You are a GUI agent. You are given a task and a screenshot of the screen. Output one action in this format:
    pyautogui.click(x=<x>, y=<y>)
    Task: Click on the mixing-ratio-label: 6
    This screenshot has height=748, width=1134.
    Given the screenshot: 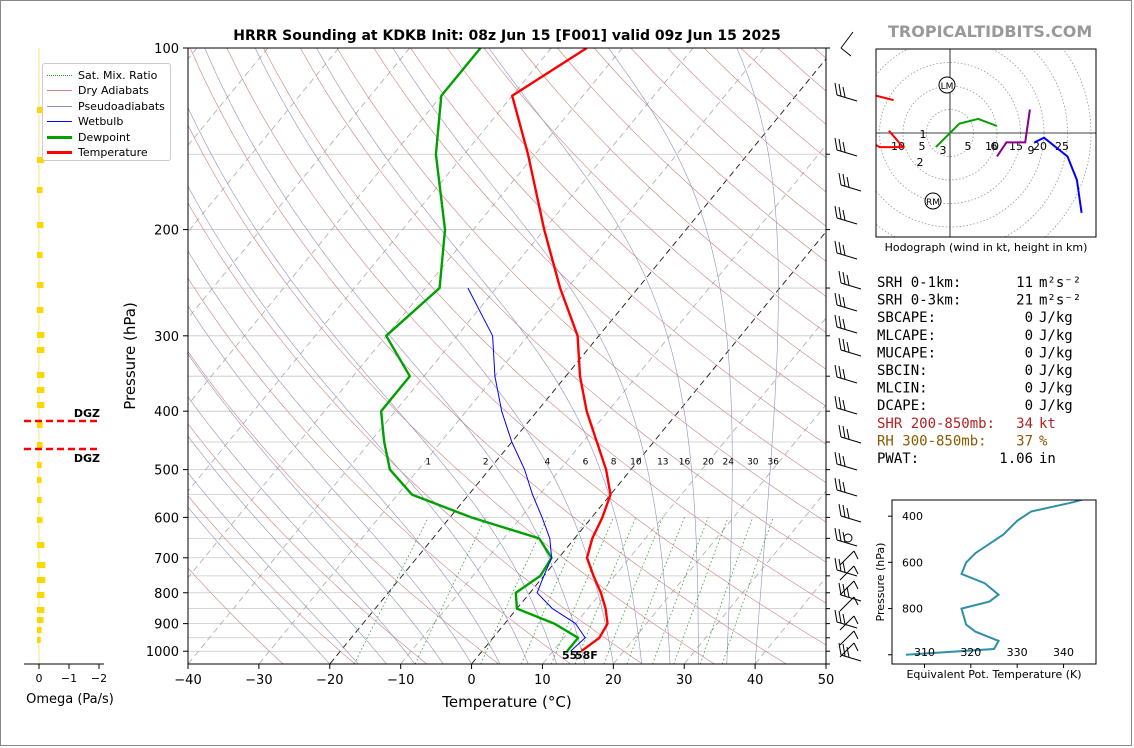 What is the action you would take?
    pyautogui.click(x=586, y=462)
    